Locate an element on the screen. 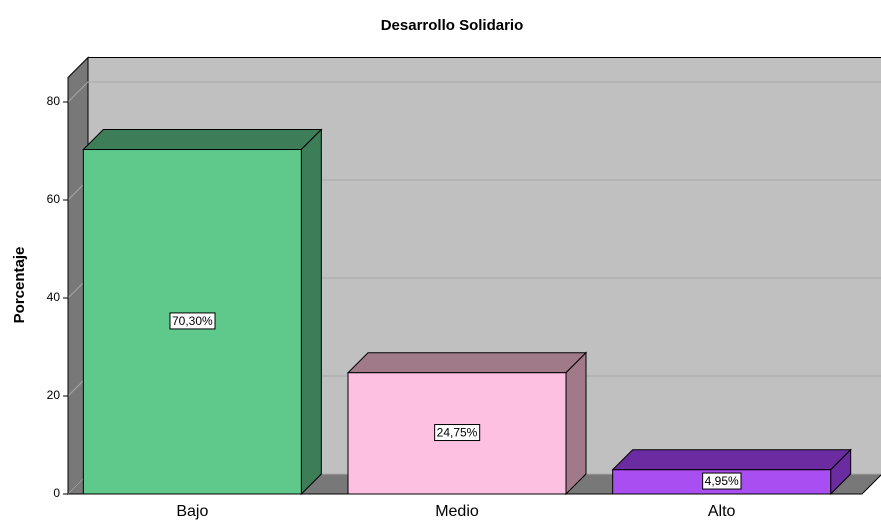  y-tick-label: 0 is located at coordinates (56, 493).